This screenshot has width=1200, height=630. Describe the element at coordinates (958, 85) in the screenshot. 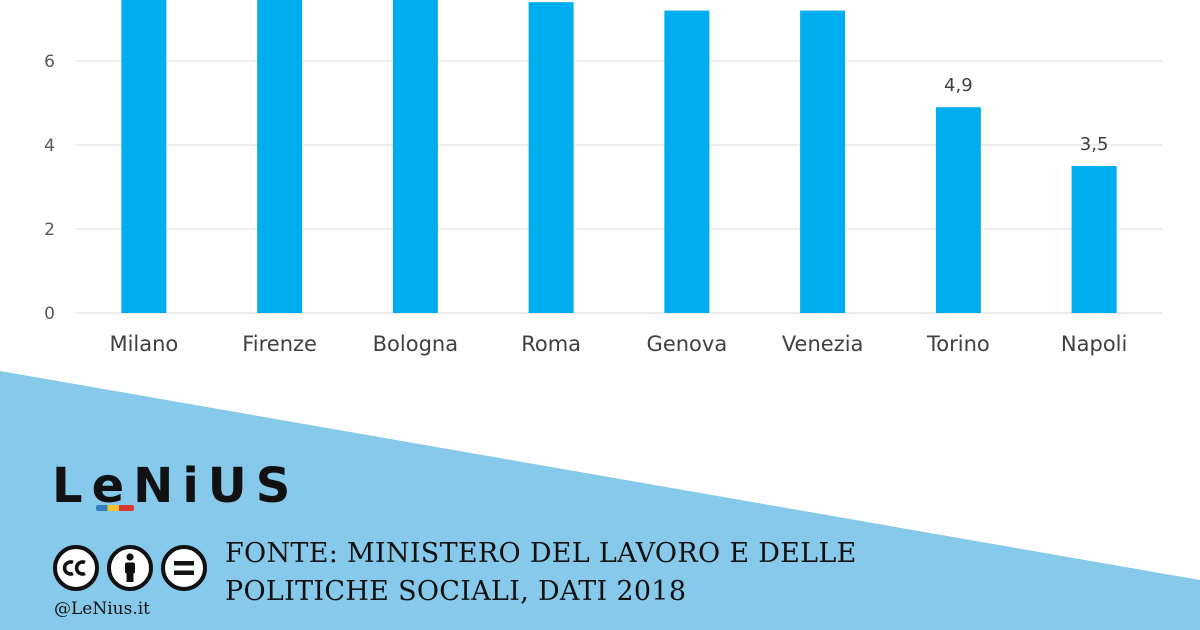

I see `data-label: 4,9` at that location.